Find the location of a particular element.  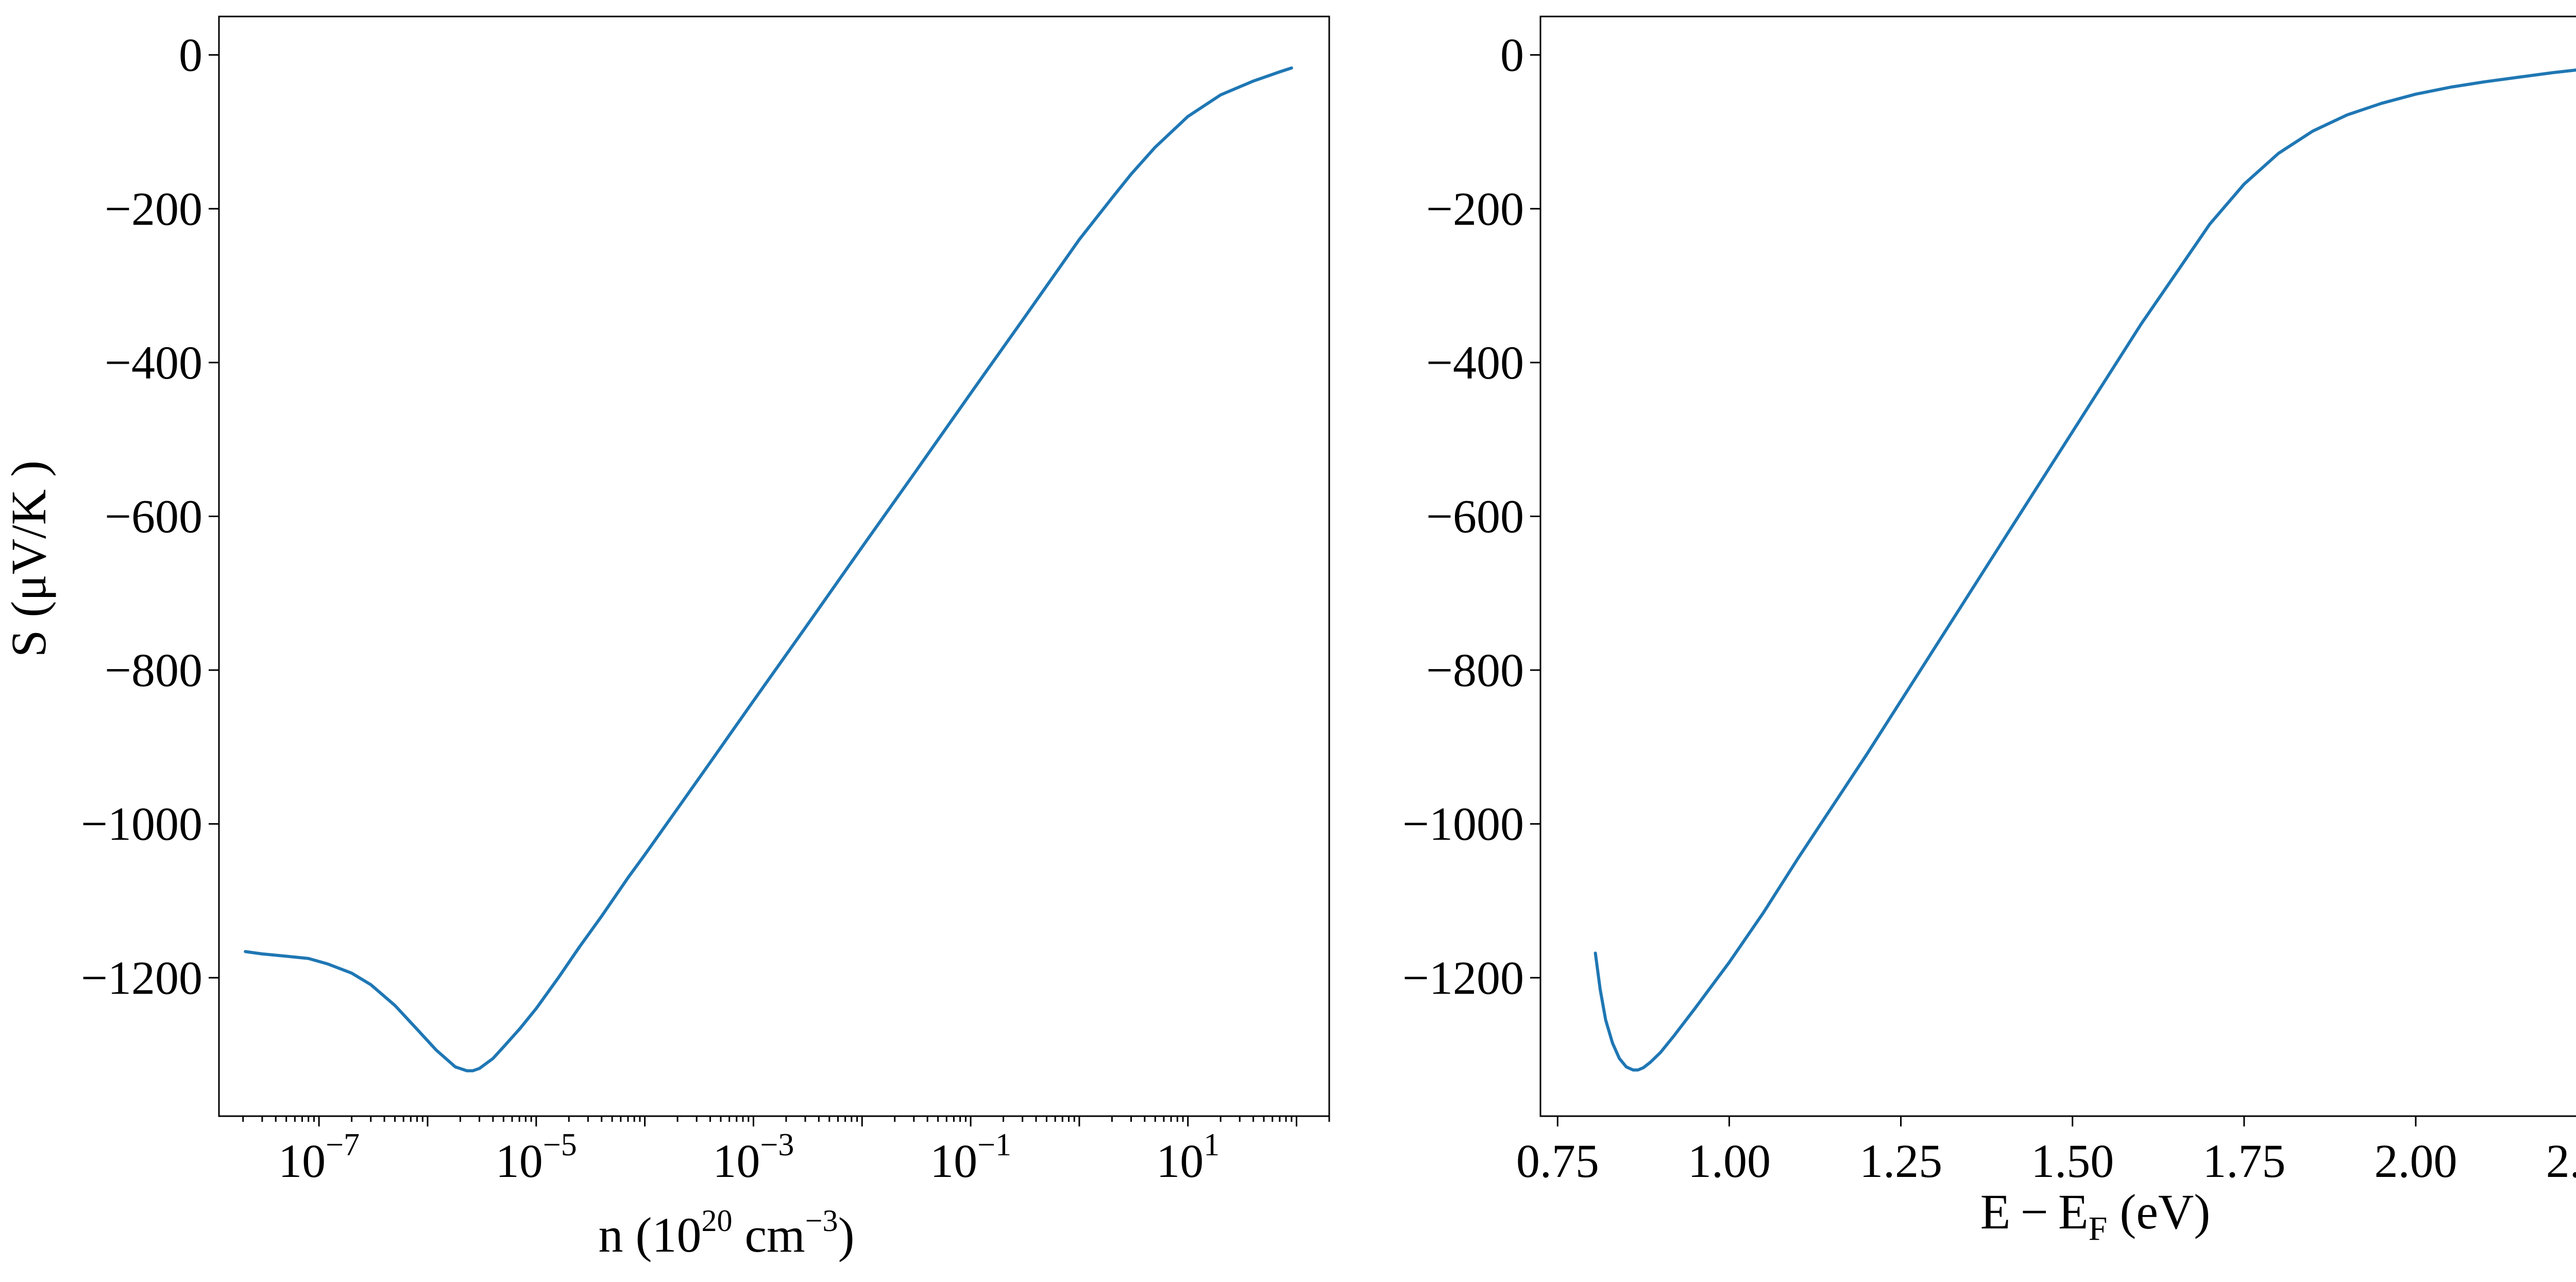

x-tick-label: 1.25 is located at coordinates (1900, 1161).